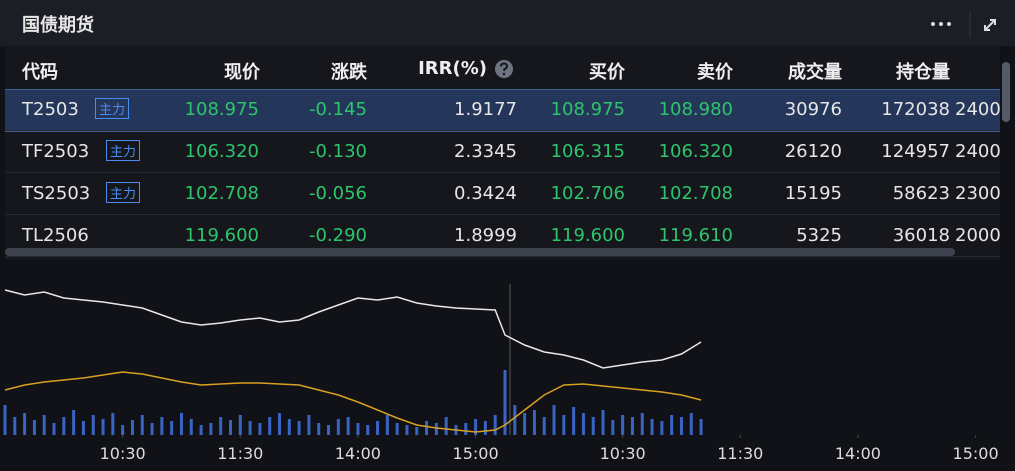  What do you see at coordinates (56, 193) in the screenshot?
I see `contract-code: TS2503` at bounding box center [56, 193].